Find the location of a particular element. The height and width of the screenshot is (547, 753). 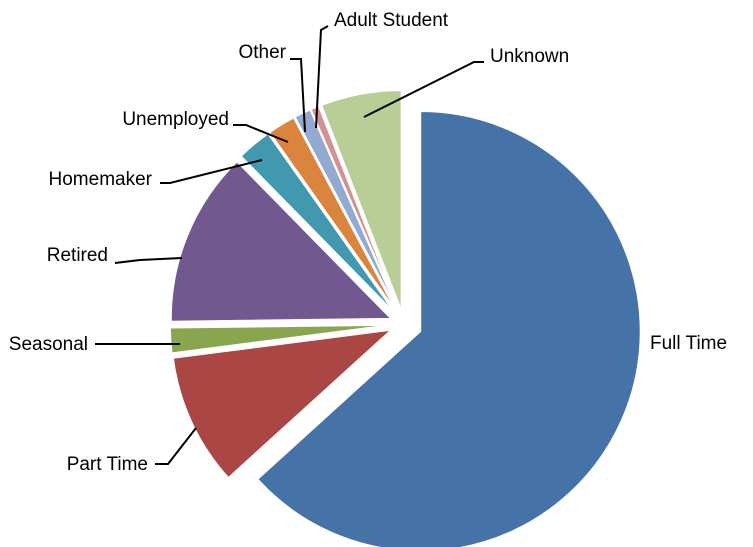

slice-label-retired: Retired is located at coordinates (77, 255).